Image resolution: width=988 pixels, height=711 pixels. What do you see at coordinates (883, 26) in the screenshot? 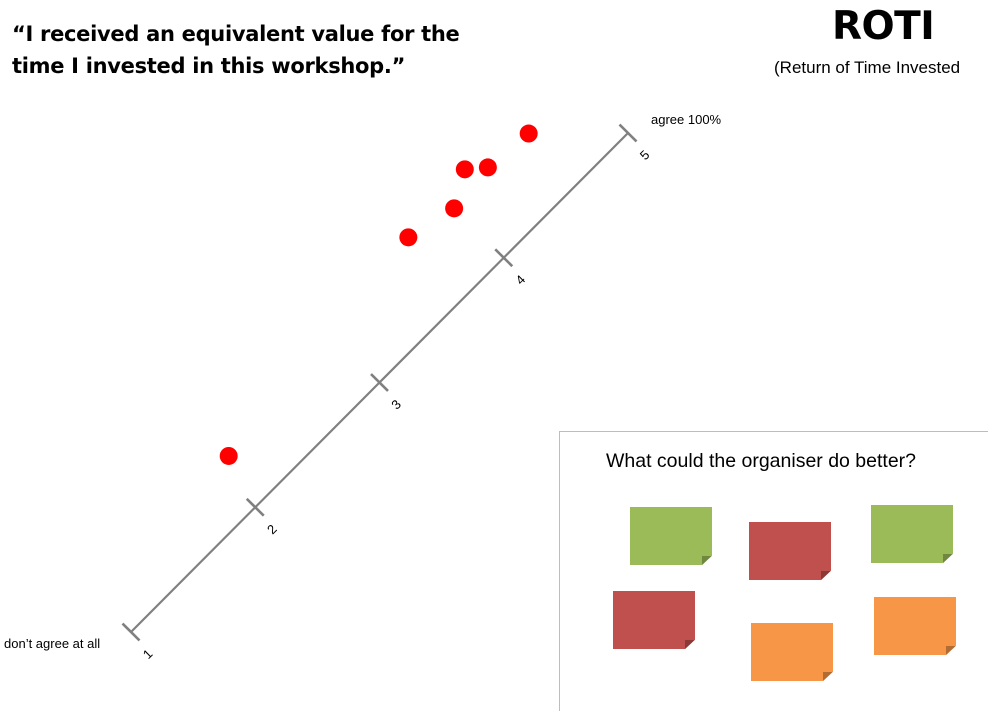
I see `roti-title: ROTI` at bounding box center [883, 26].